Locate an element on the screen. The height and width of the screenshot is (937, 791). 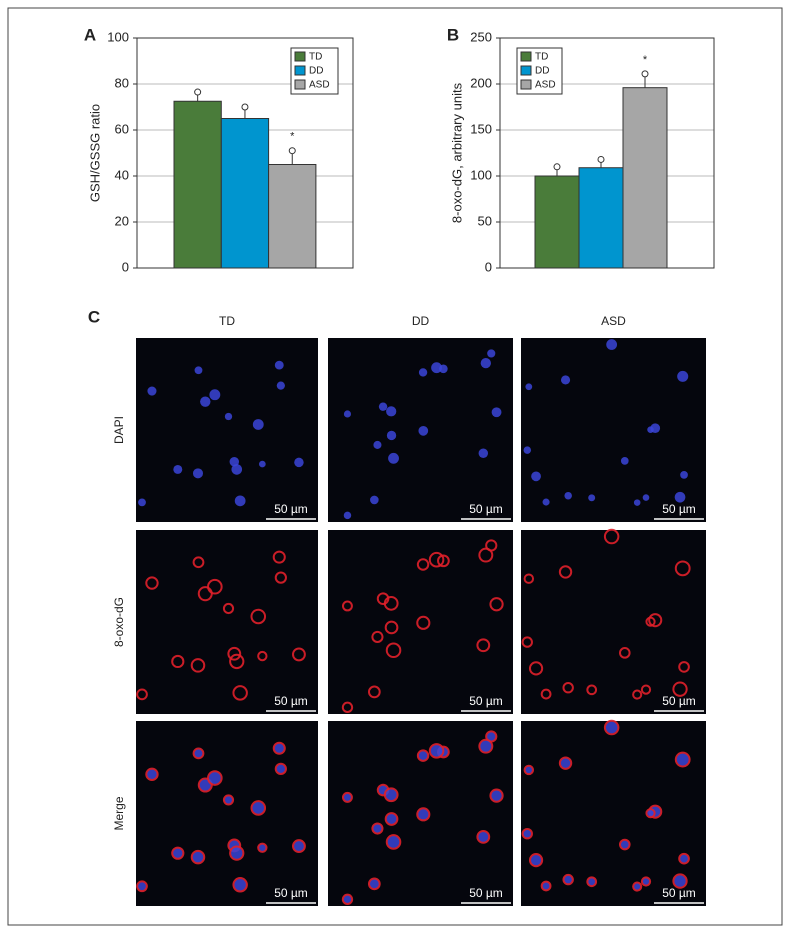
row-header: 8-oxo-dG is located at coordinates (119, 622).